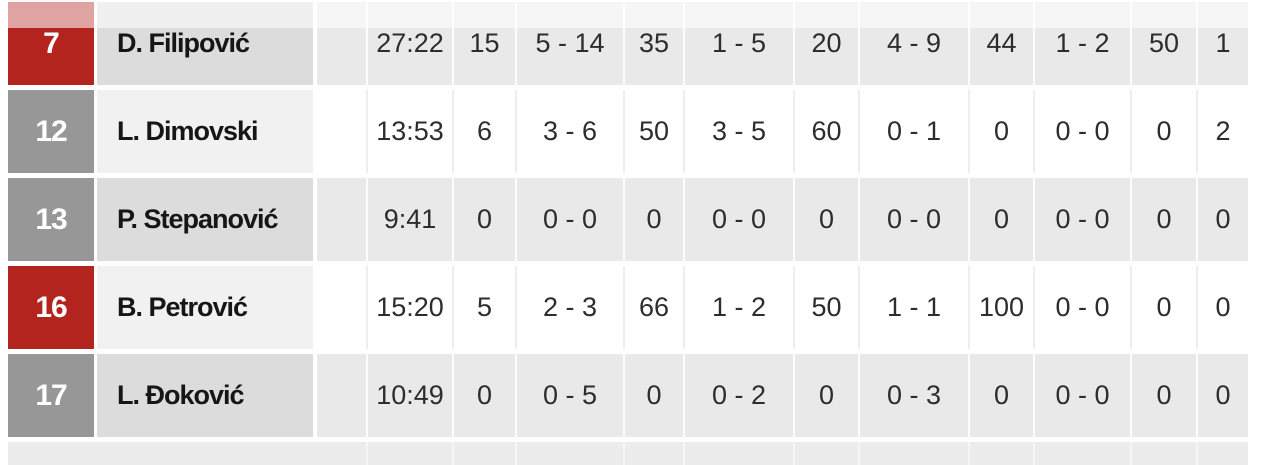  I want to click on stat-pair-made-attempted: 1 - 2, so click(1081, 43).